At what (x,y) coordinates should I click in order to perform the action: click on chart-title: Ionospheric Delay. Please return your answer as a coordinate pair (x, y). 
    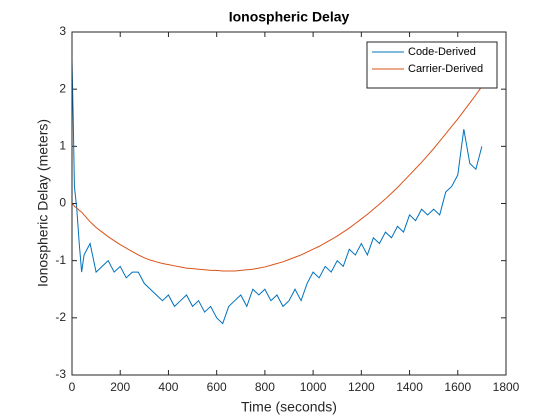
    Looking at the image, I should click on (289, 17).